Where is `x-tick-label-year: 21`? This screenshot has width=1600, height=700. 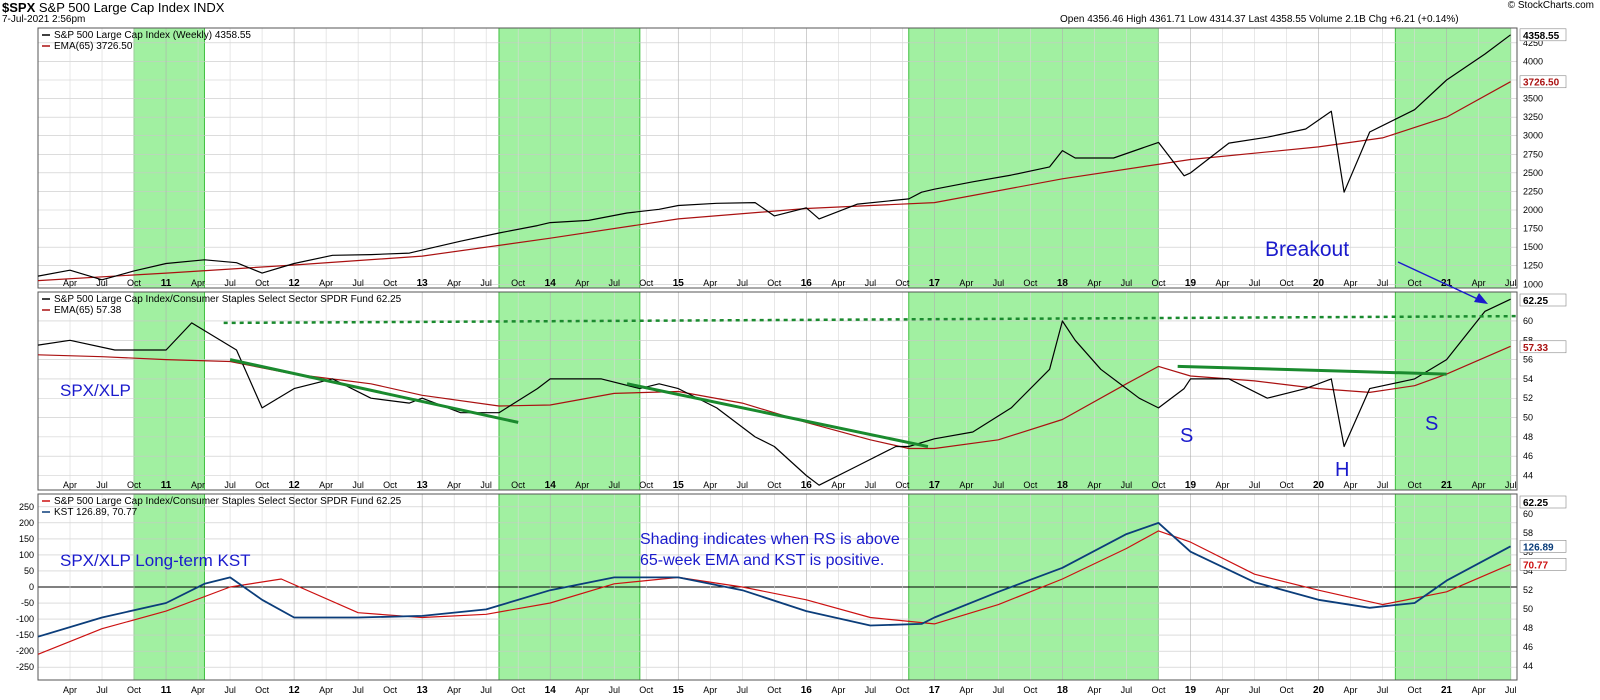
x-tick-label-year: 21 is located at coordinates (1447, 690).